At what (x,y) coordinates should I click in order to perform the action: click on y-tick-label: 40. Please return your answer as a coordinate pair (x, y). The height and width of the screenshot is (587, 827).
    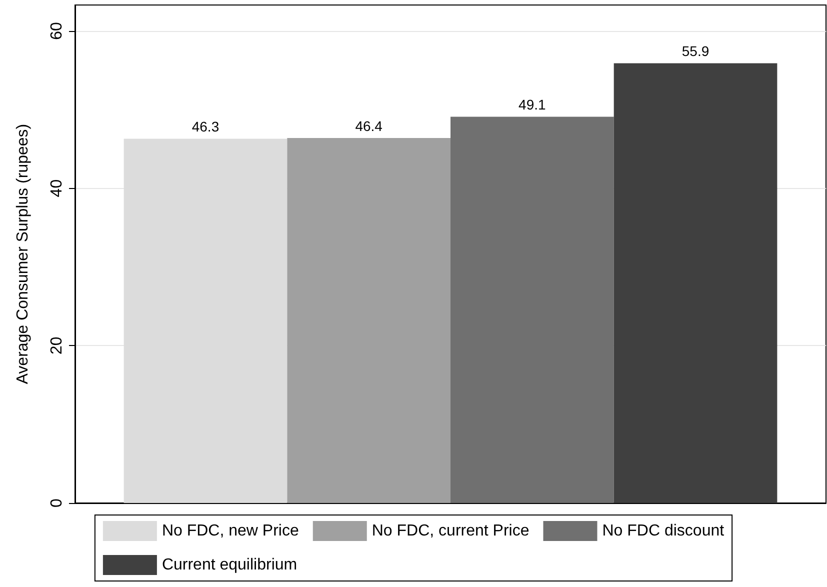
    Looking at the image, I should click on (57, 188).